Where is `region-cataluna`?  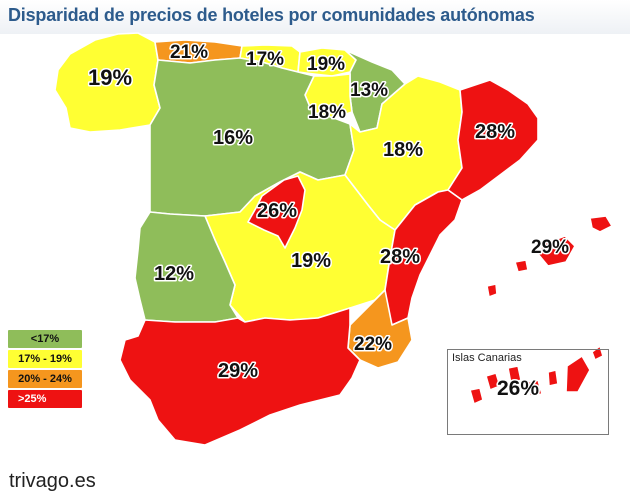 region-cataluna is located at coordinates (493, 140).